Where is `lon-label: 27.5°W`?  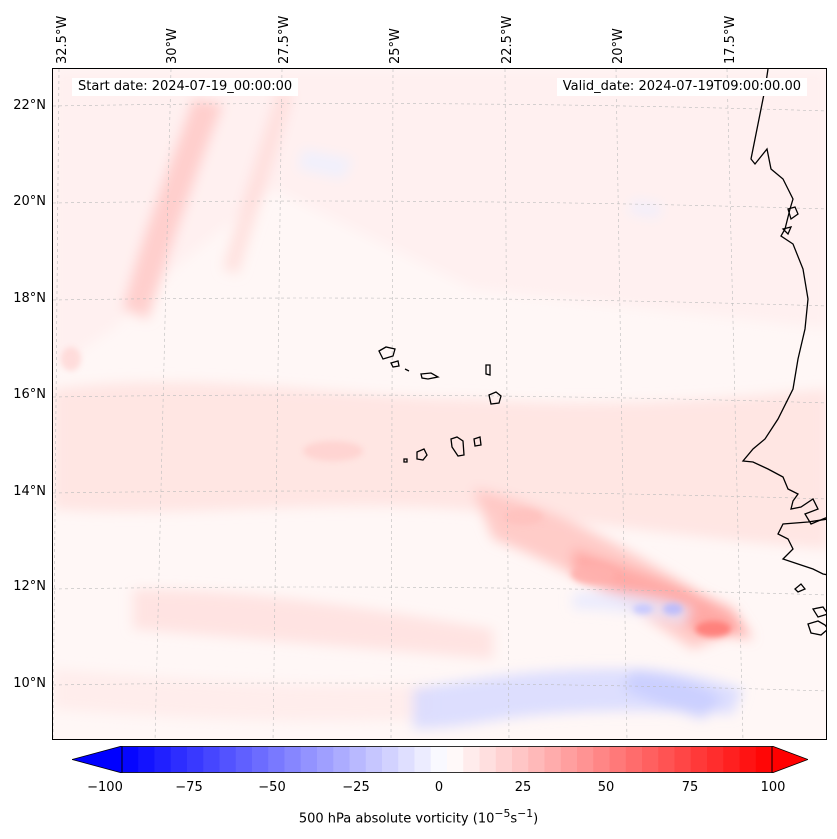
lon-label: 27.5°W is located at coordinates (284, 39).